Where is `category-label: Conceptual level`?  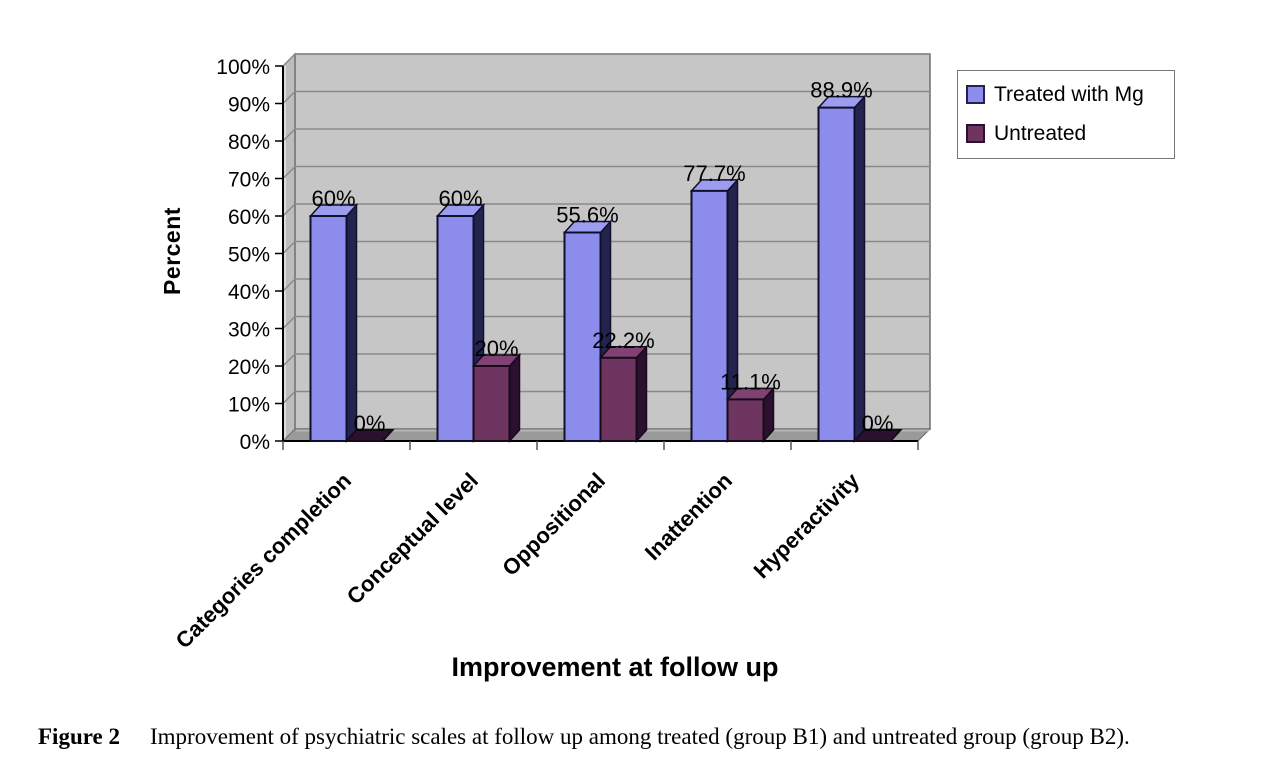 category-label: Conceptual level is located at coordinates (412, 538).